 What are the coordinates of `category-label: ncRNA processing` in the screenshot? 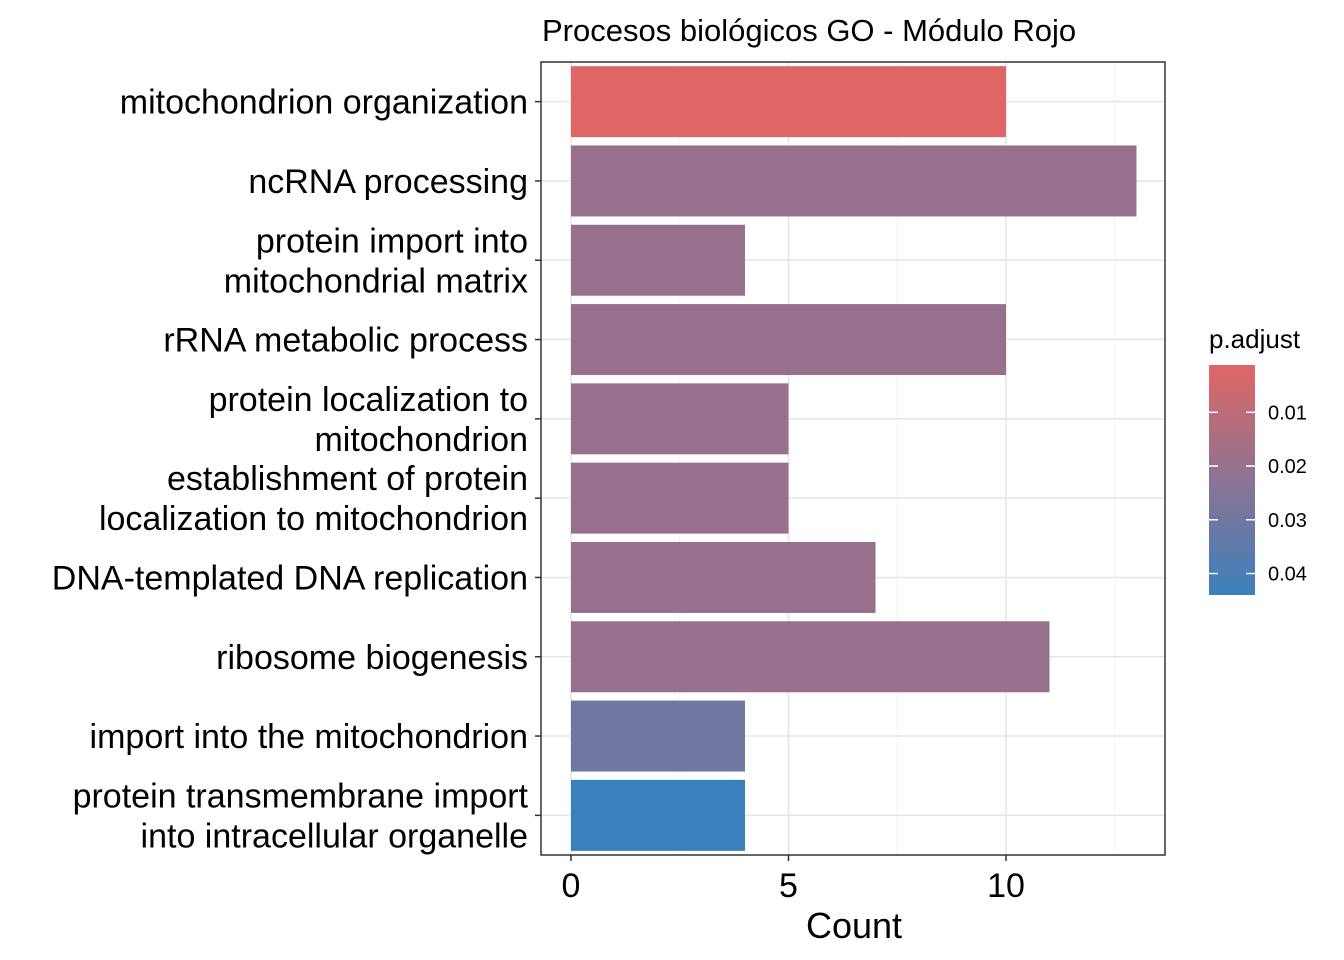 It's located at (388, 182).